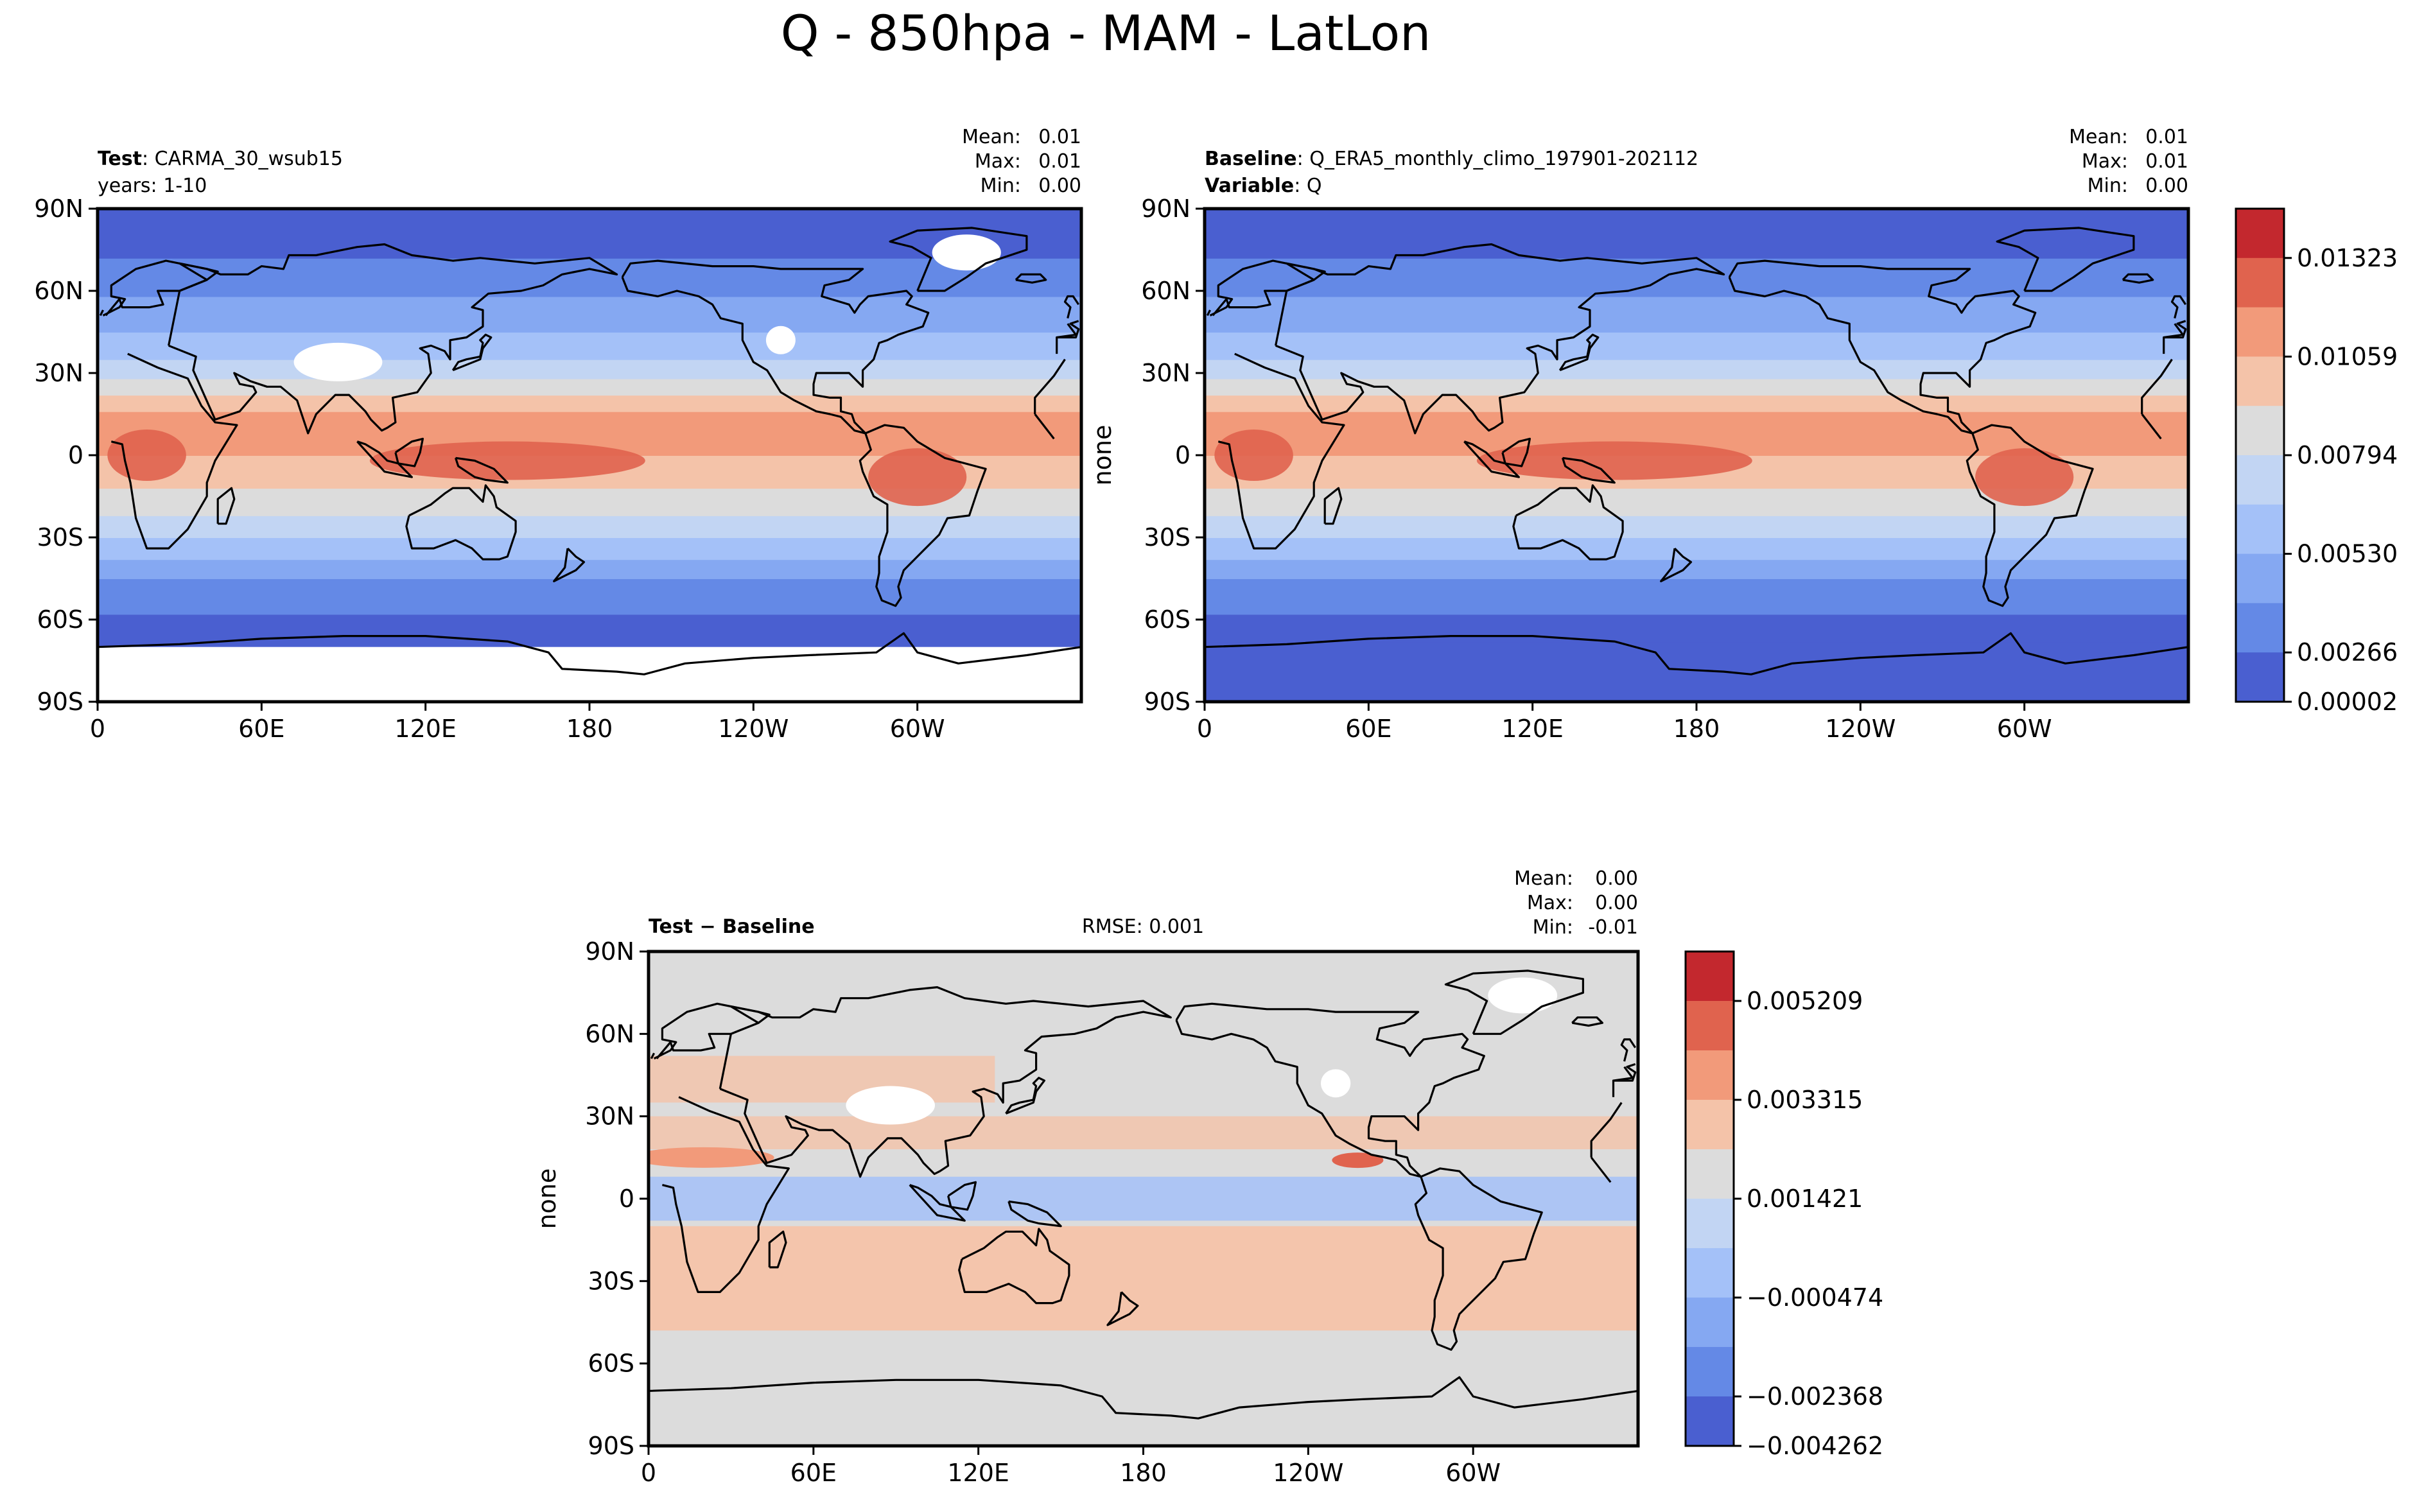 The image size is (2433, 1512). I want to click on colorbar-tick-label: 0.00530, so click(2347, 554).